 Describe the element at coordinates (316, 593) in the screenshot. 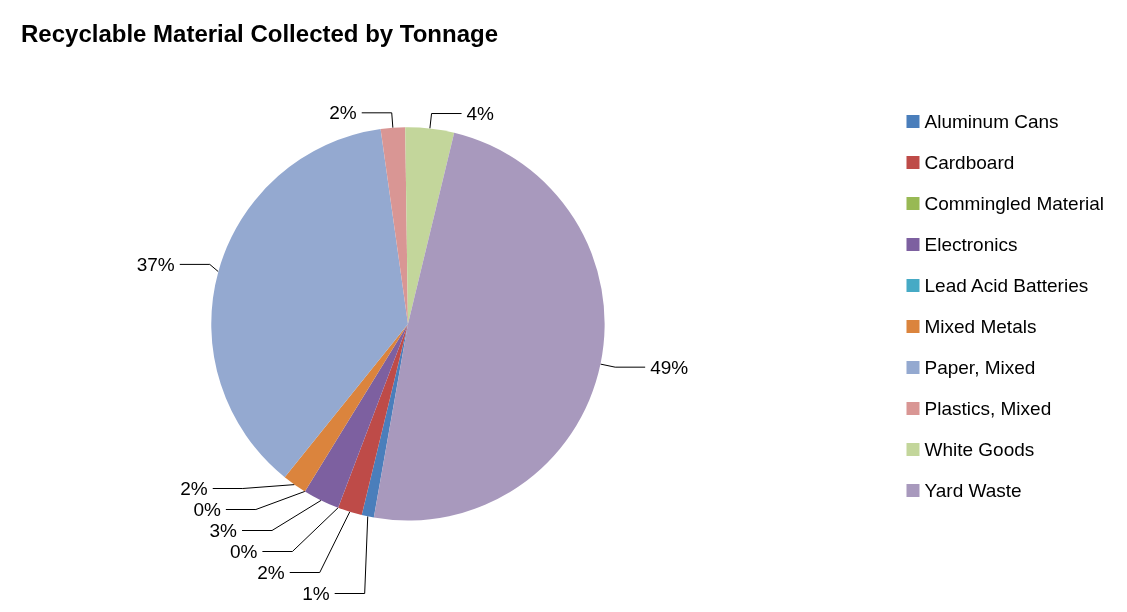

I see `data-label: 1%` at that location.